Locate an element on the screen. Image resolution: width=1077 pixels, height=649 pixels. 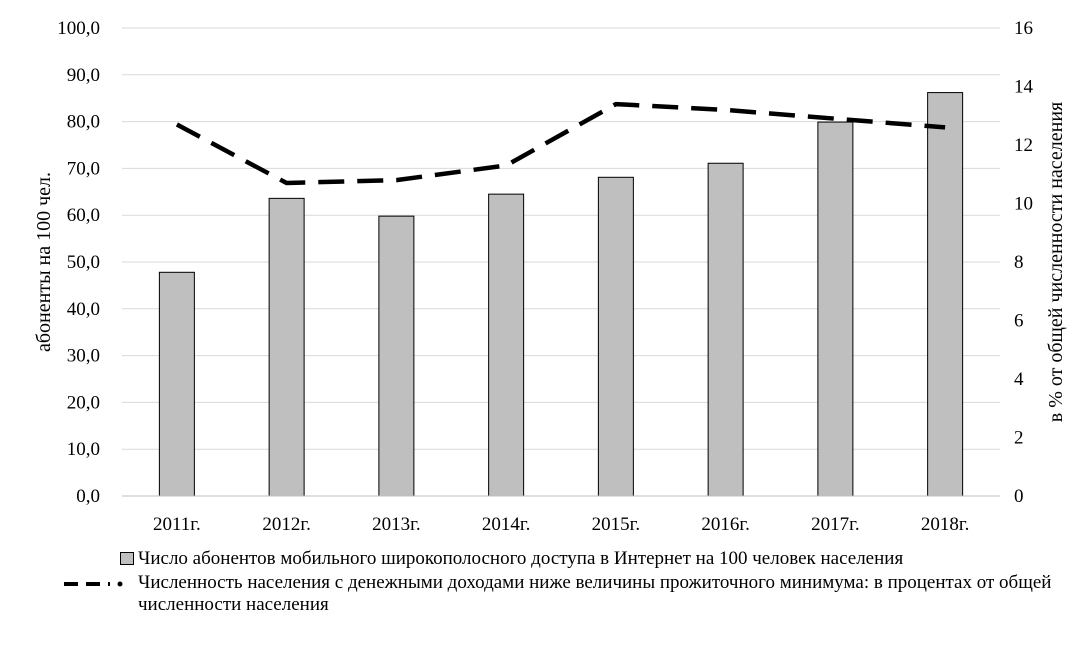
right-axis-ticks: 0 2 4 6 8 10 12 14 16 is located at coordinates (1024, 262).